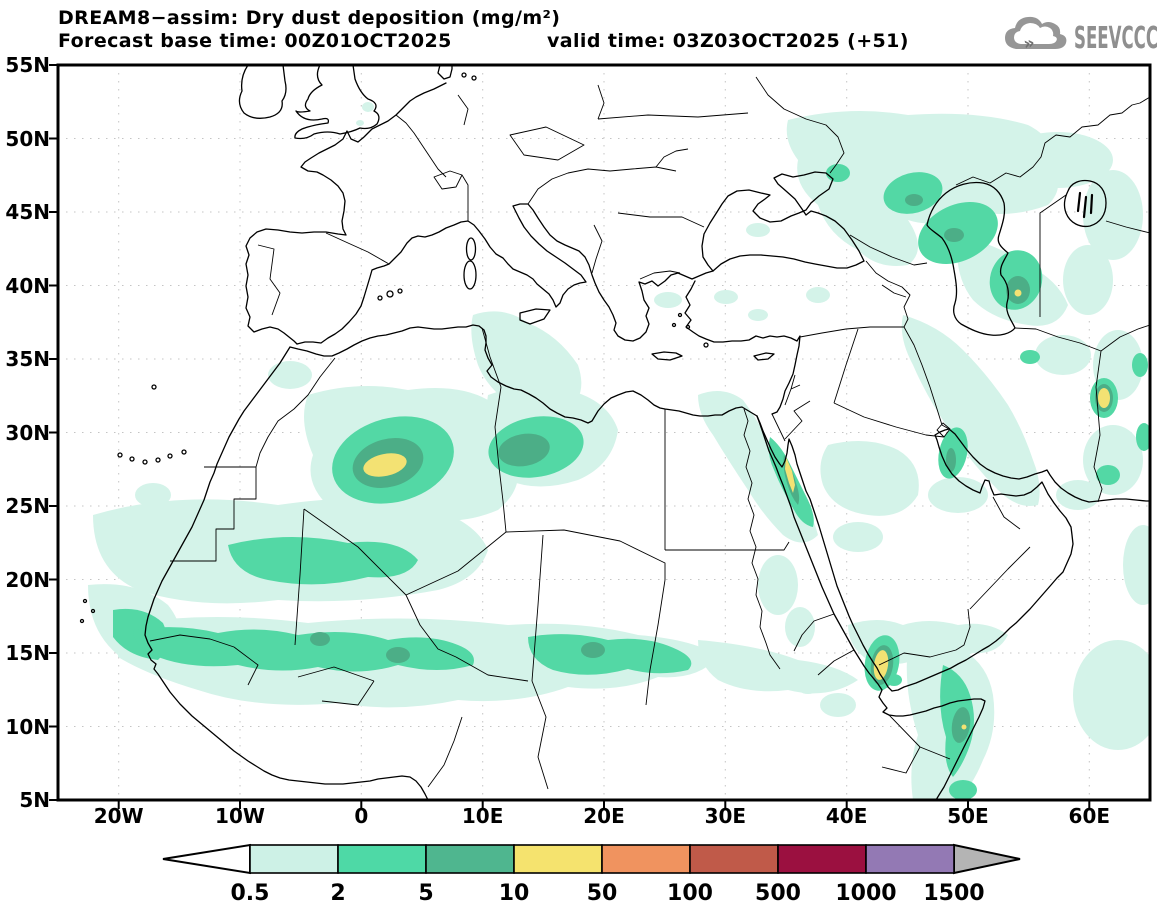 This screenshot has width=1165, height=907. What do you see at coordinates (865, 893) in the screenshot?
I see `svg-text: 1000` at bounding box center [865, 893].